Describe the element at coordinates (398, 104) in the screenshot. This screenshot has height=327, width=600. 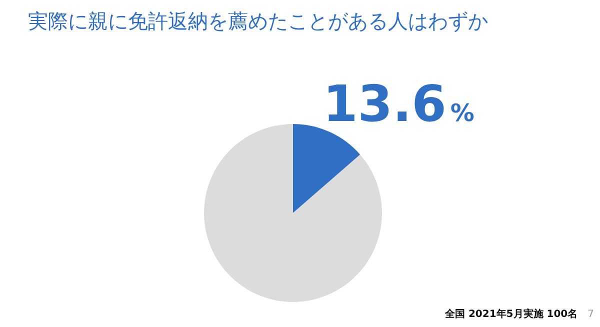
I see `data-label: 13.6%` at that location.